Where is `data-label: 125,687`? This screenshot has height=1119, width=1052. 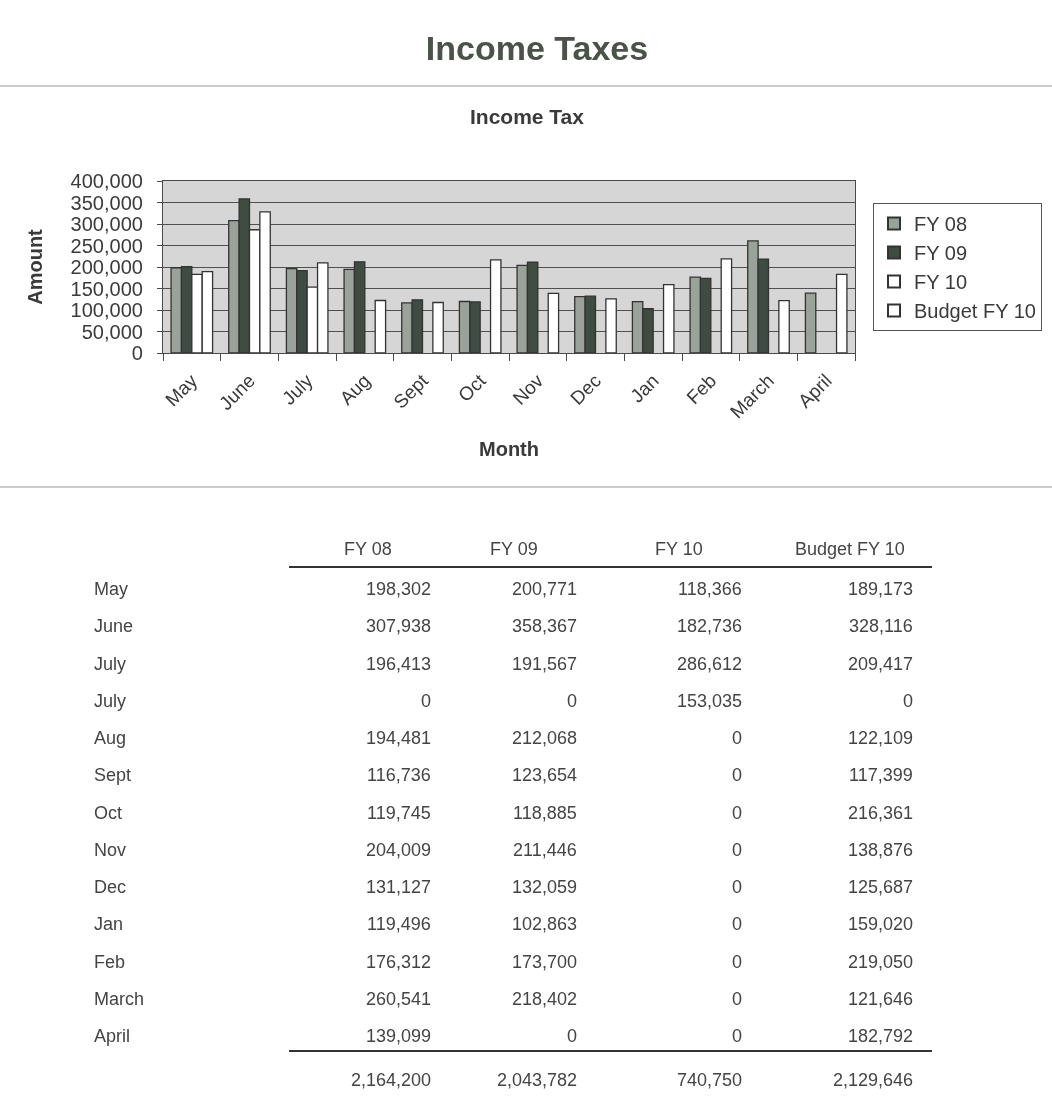
data-label: 125,687 is located at coordinates (881, 887).